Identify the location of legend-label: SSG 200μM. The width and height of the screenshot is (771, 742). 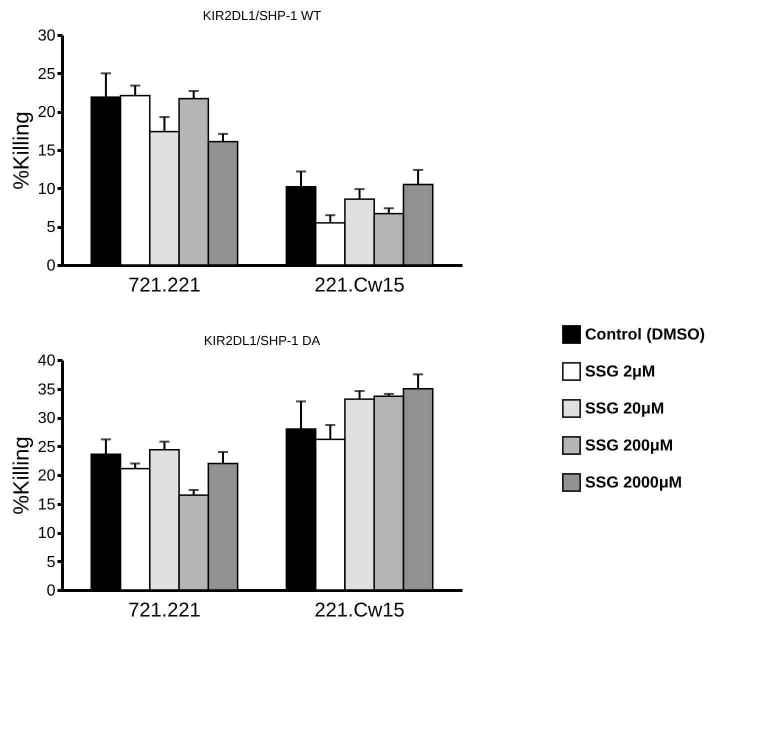
(629, 446).